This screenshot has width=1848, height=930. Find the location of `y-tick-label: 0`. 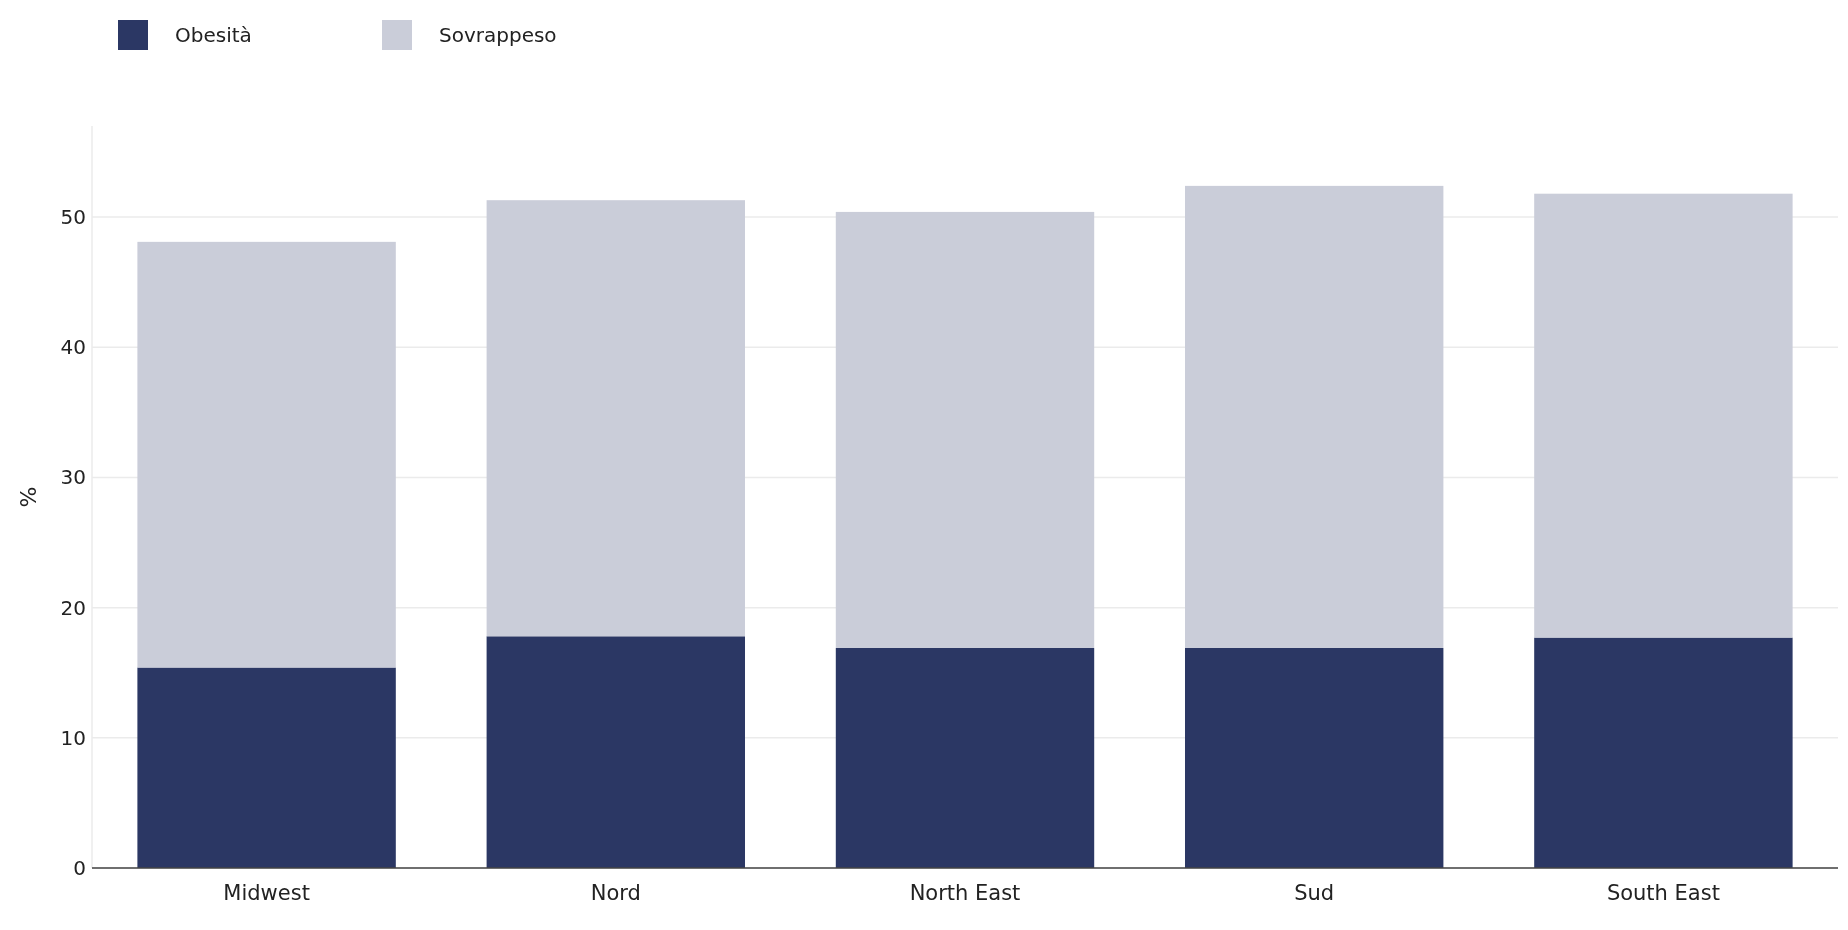

y-tick-label: 0 is located at coordinates (79, 868).